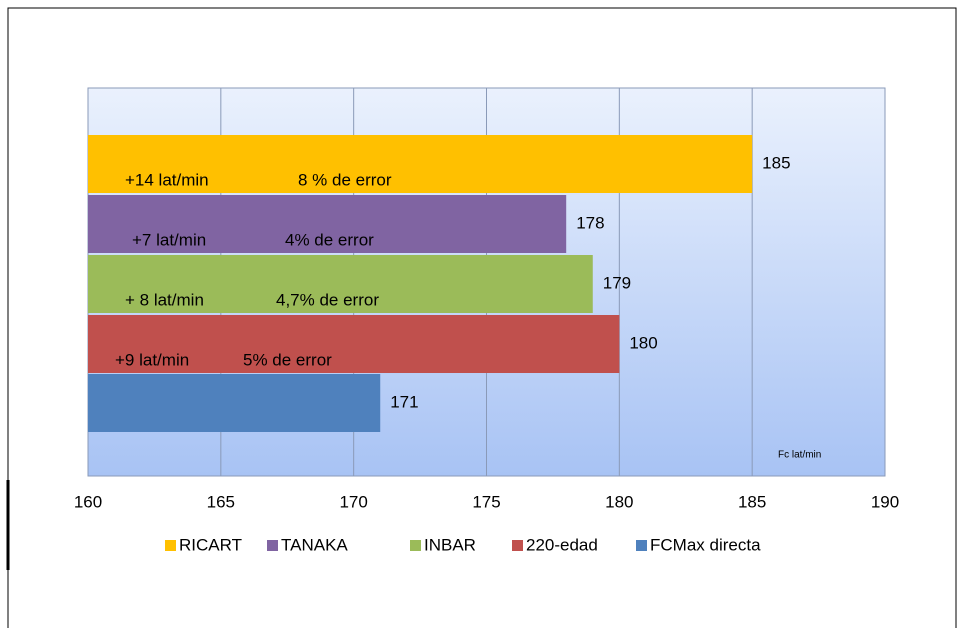 The width and height of the screenshot is (958, 628). What do you see at coordinates (152, 359) in the screenshot?
I see `bar-note: +9 lat/min` at bounding box center [152, 359].